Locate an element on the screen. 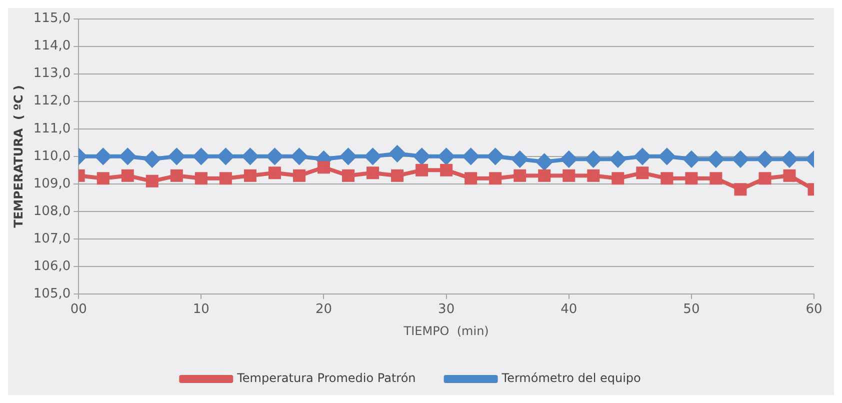  y-tick-label: 114,0 is located at coordinates (52, 46).